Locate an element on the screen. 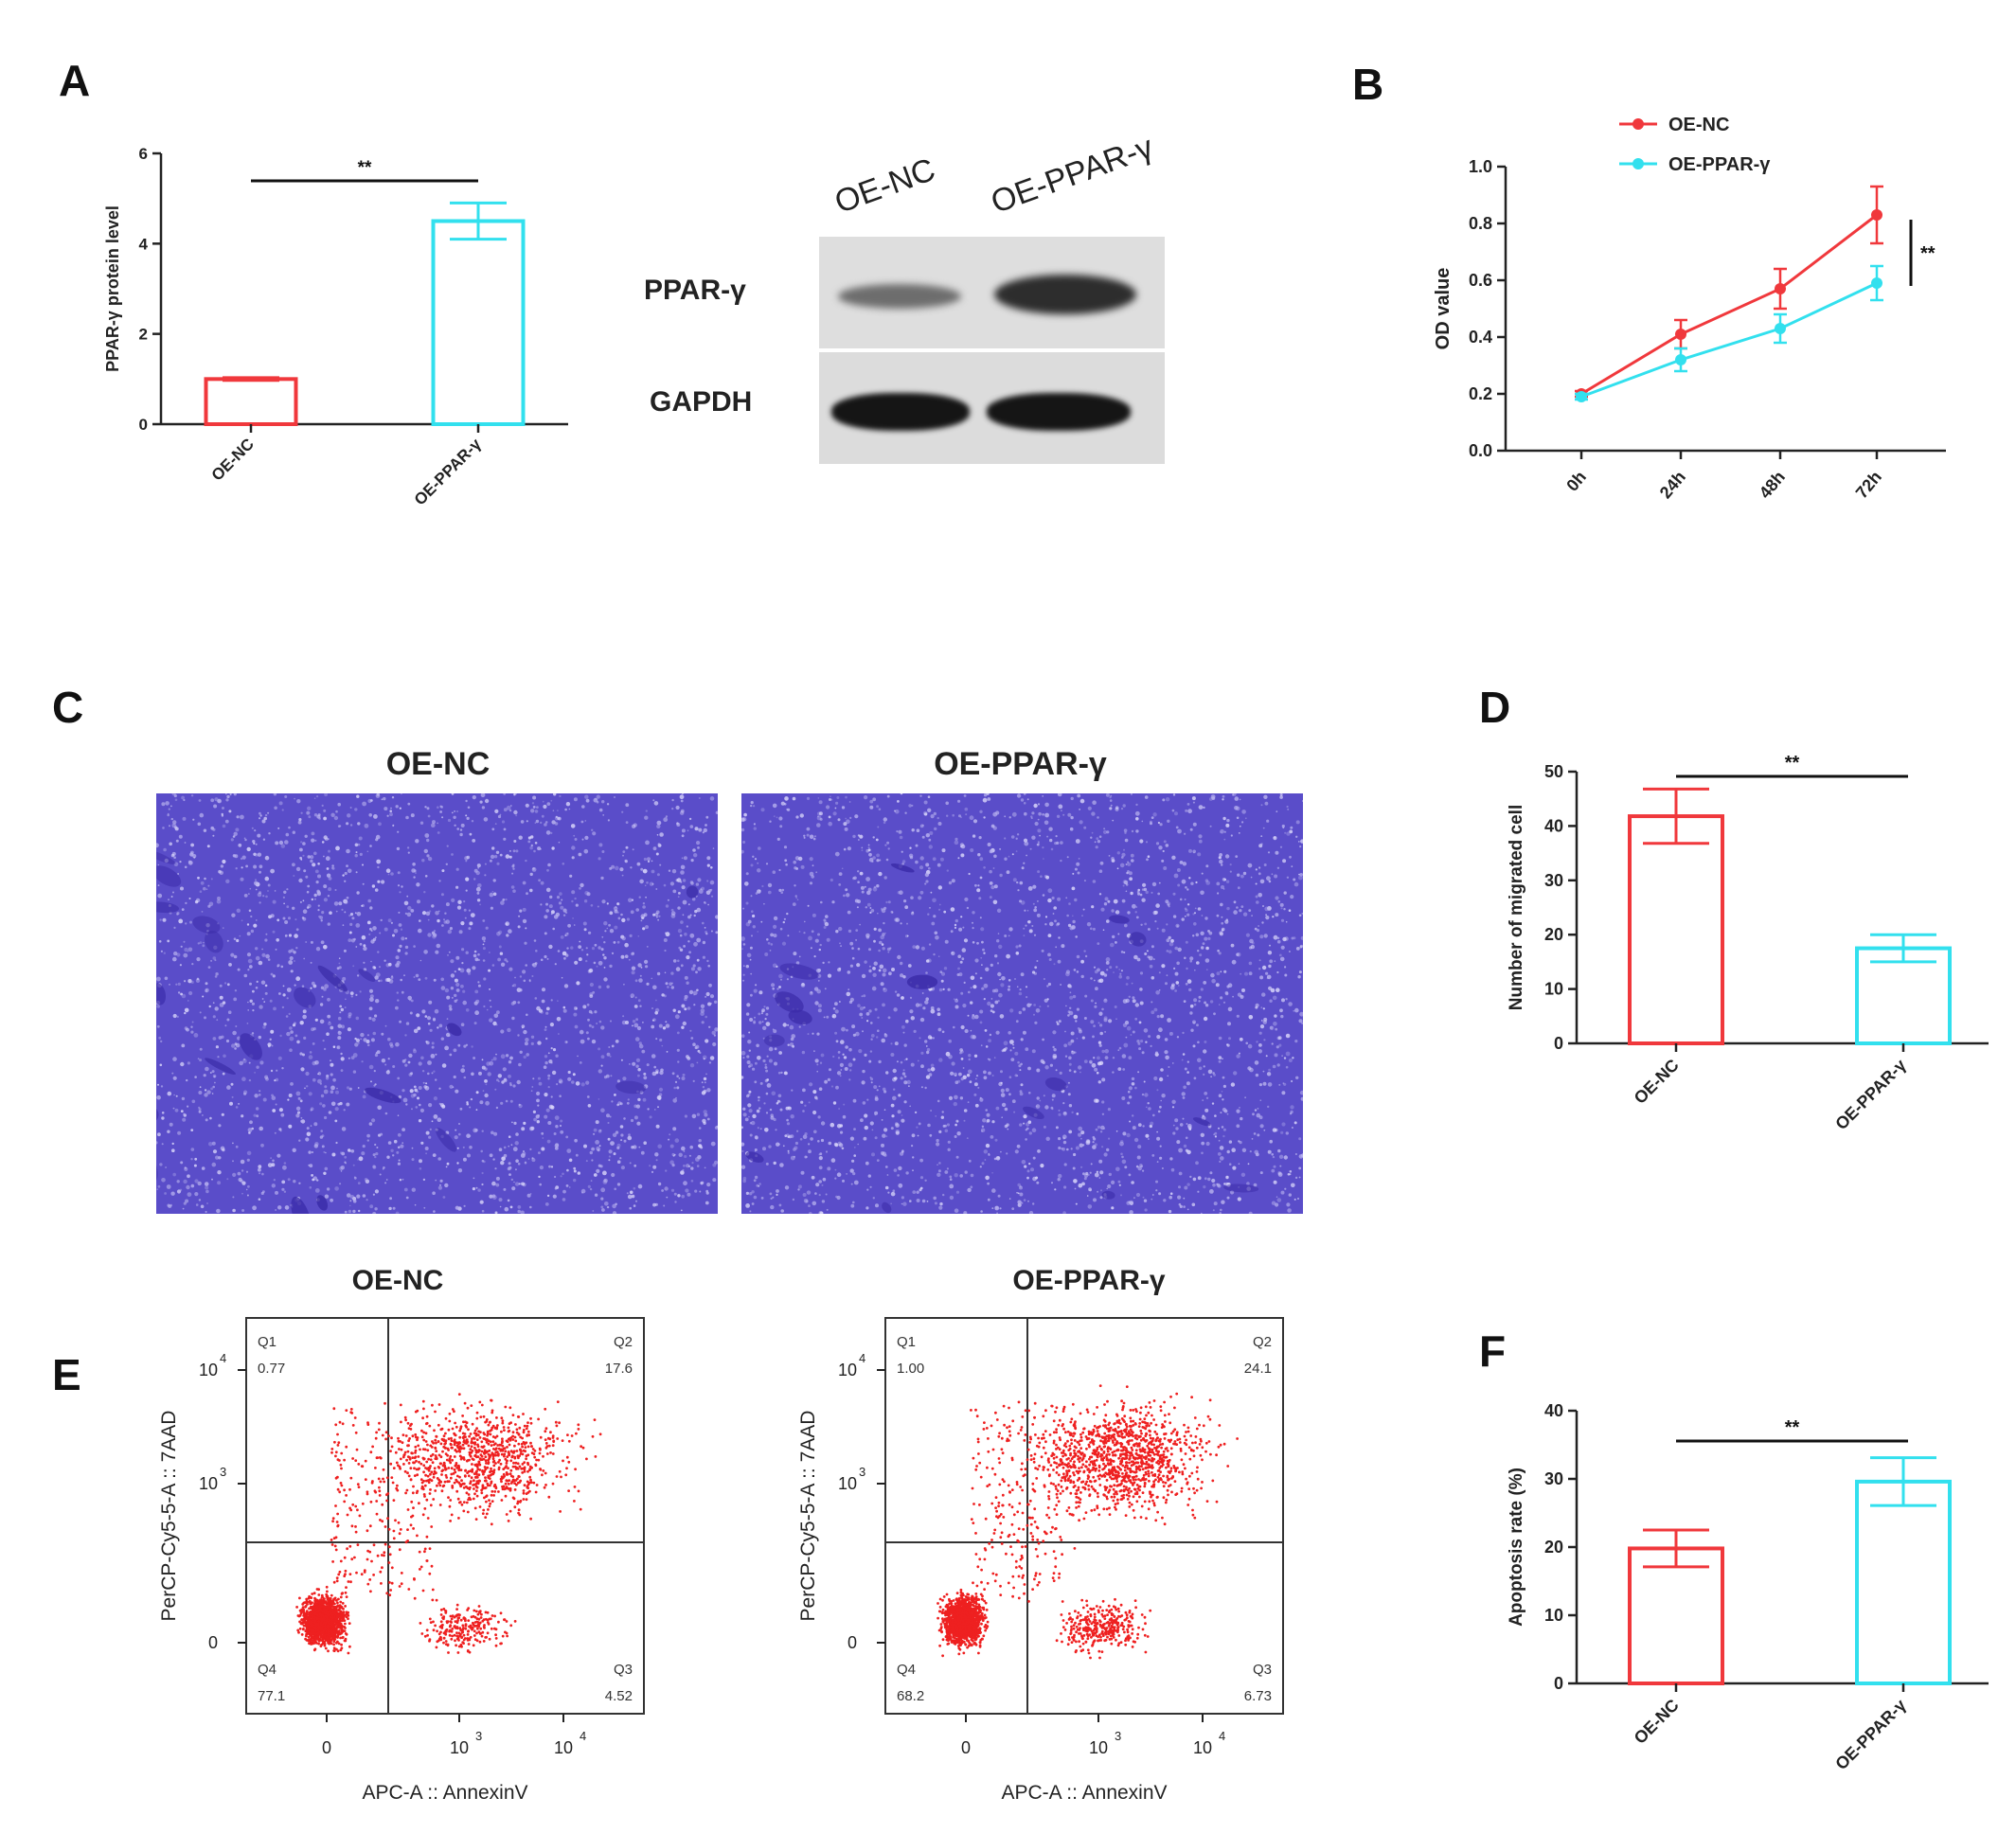 The image size is (2016, 1833). y-tick-label: 0.0 is located at coordinates (1480, 451).